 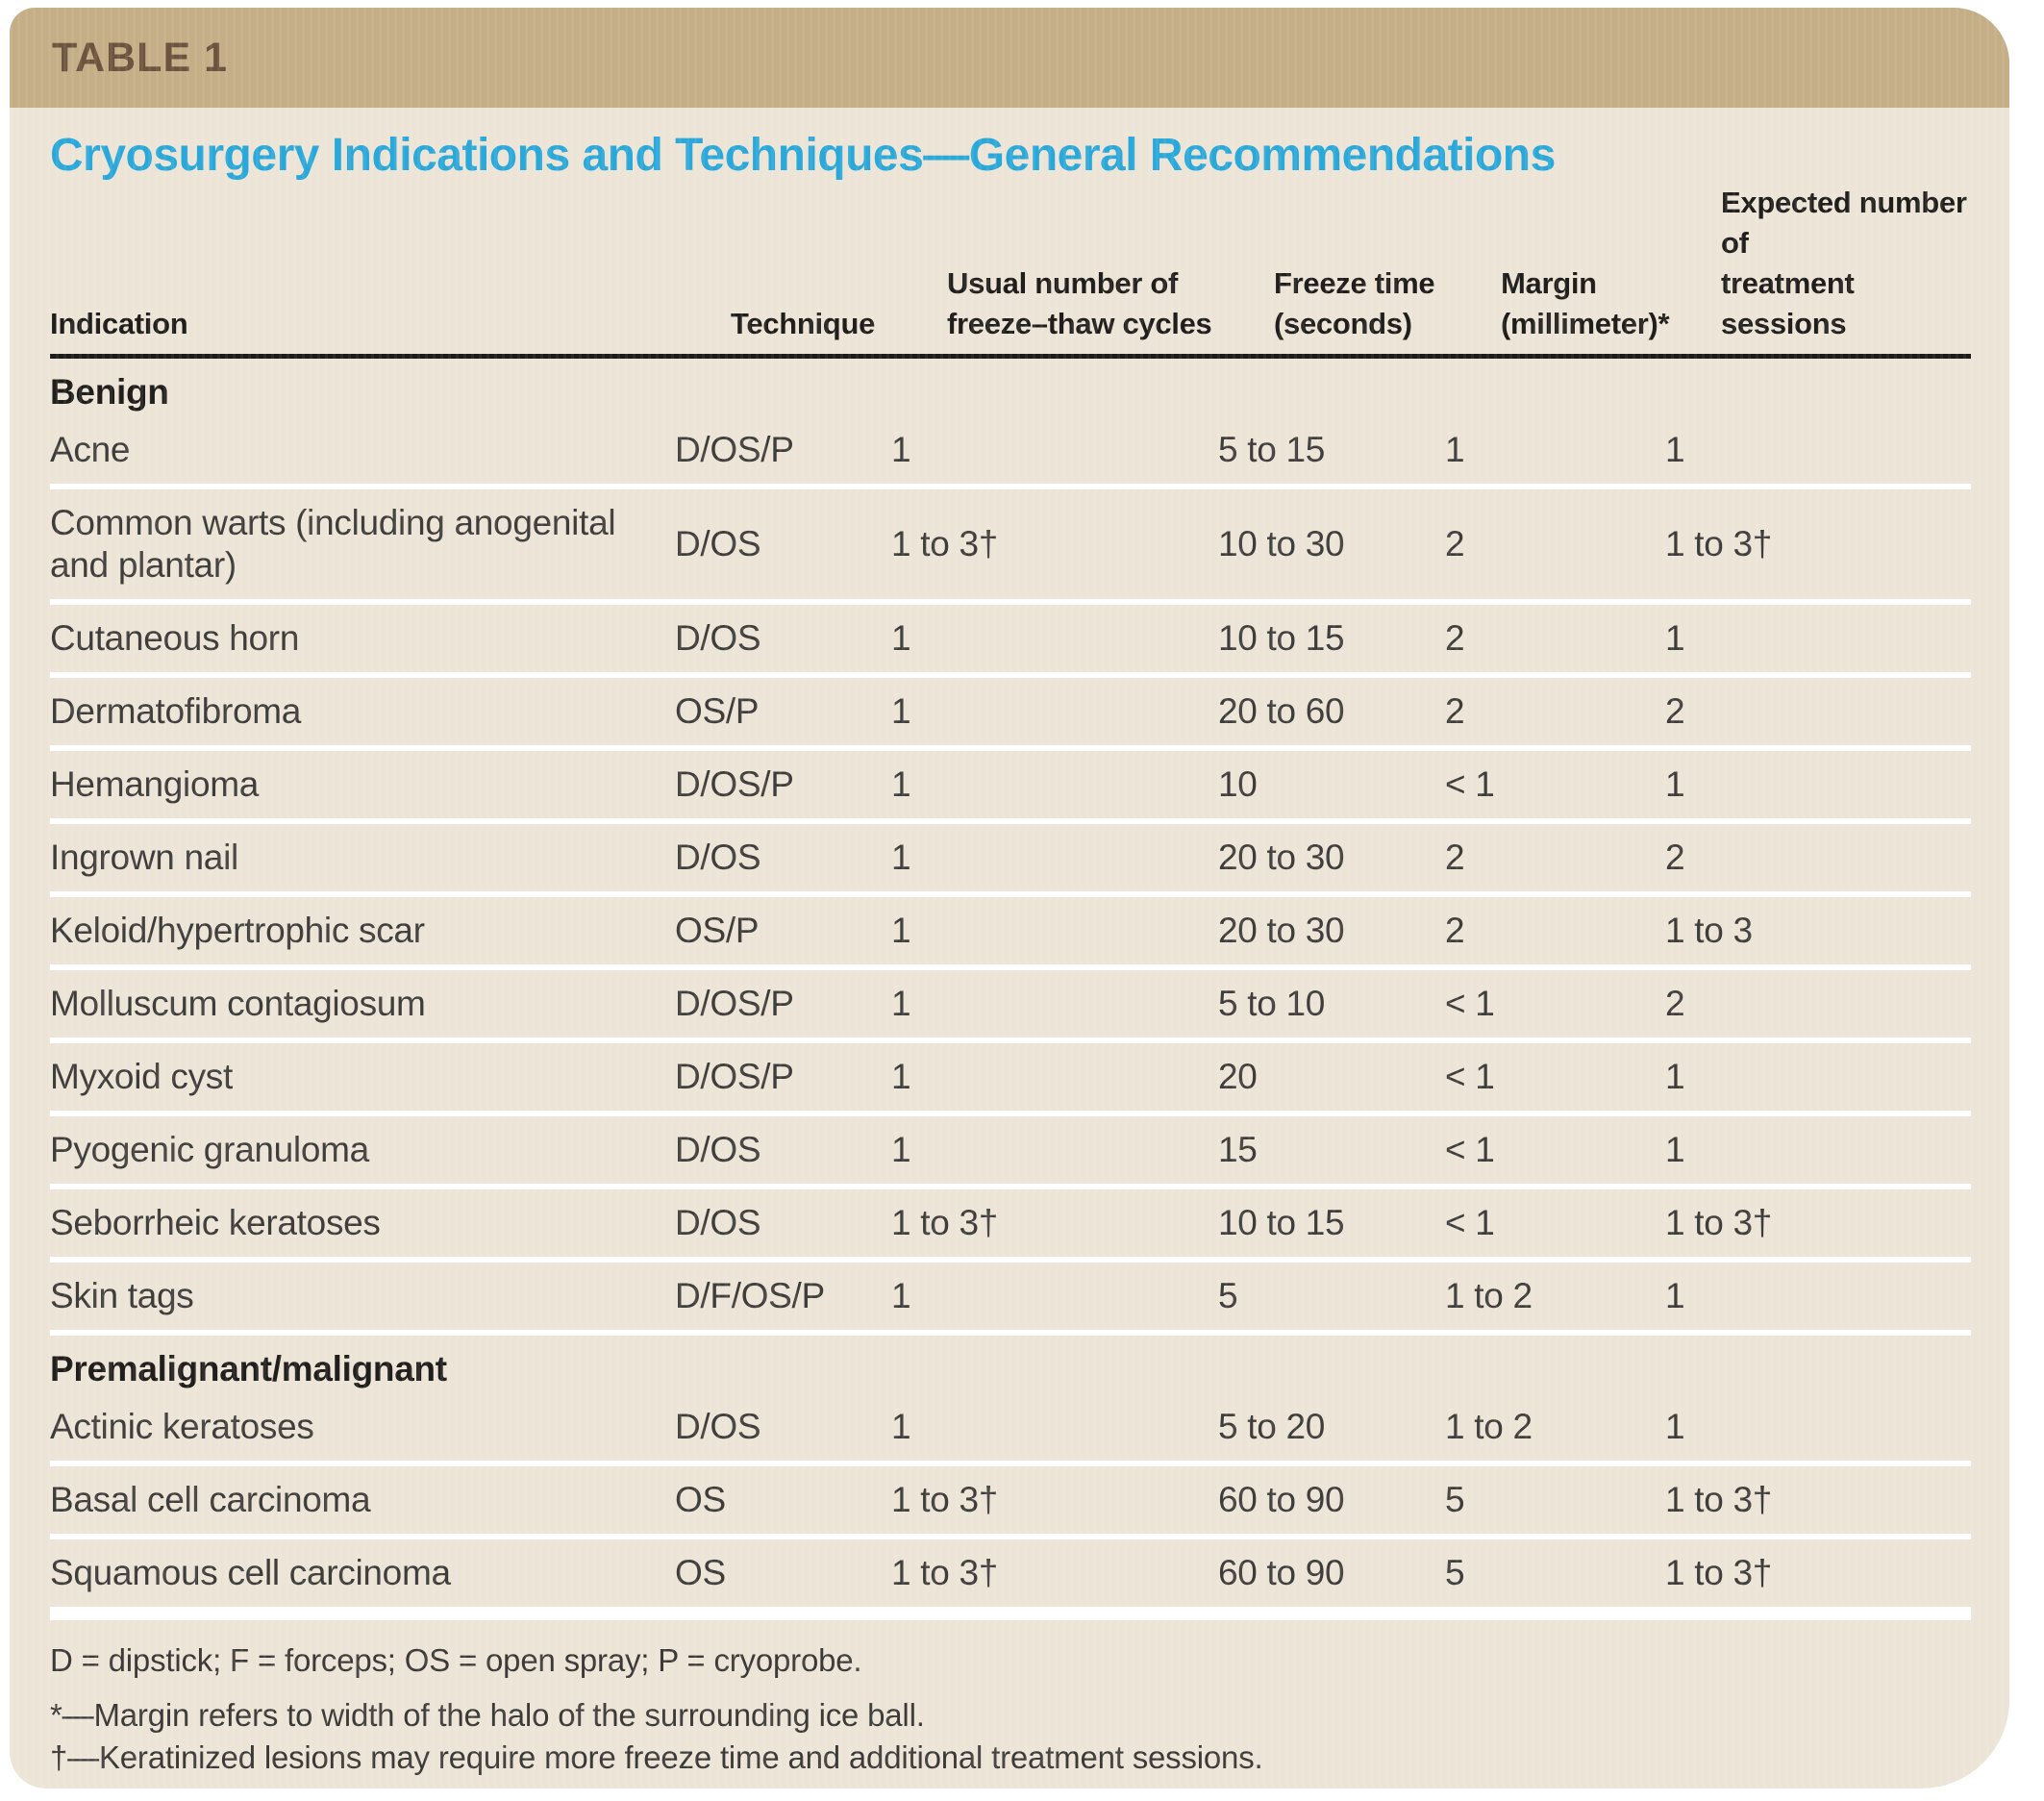 What do you see at coordinates (209, 1149) in the screenshot?
I see `cell-indication: Pyogenic granuloma` at bounding box center [209, 1149].